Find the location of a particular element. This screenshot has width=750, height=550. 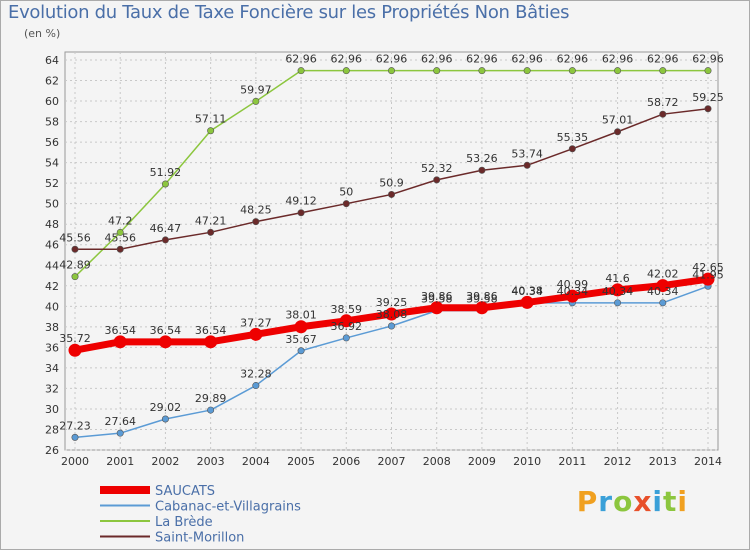

y-tick-label: 54 is located at coordinates (52, 163).